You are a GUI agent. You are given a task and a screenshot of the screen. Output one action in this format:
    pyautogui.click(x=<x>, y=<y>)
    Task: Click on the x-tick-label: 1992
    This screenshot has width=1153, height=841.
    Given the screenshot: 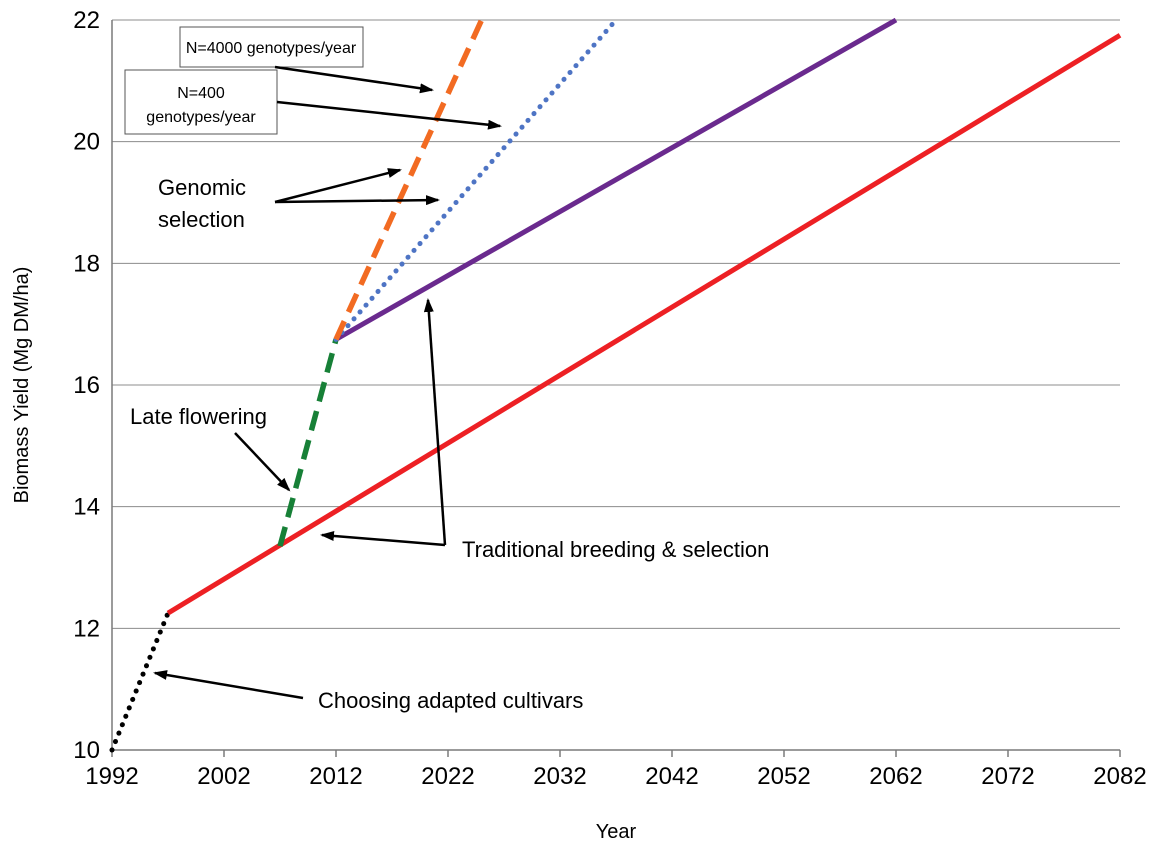 What is the action you would take?
    pyautogui.click(x=111, y=776)
    